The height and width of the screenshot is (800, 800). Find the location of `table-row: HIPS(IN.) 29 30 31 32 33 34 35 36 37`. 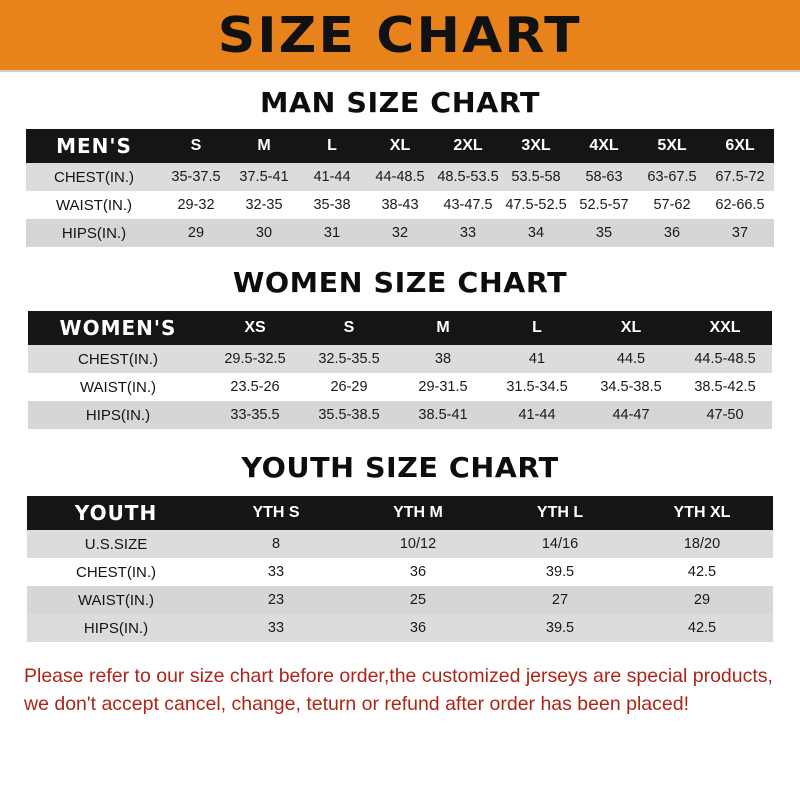

table-row: HIPS(IN.) 29 30 31 32 33 34 35 36 37 is located at coordinates (400, 233).